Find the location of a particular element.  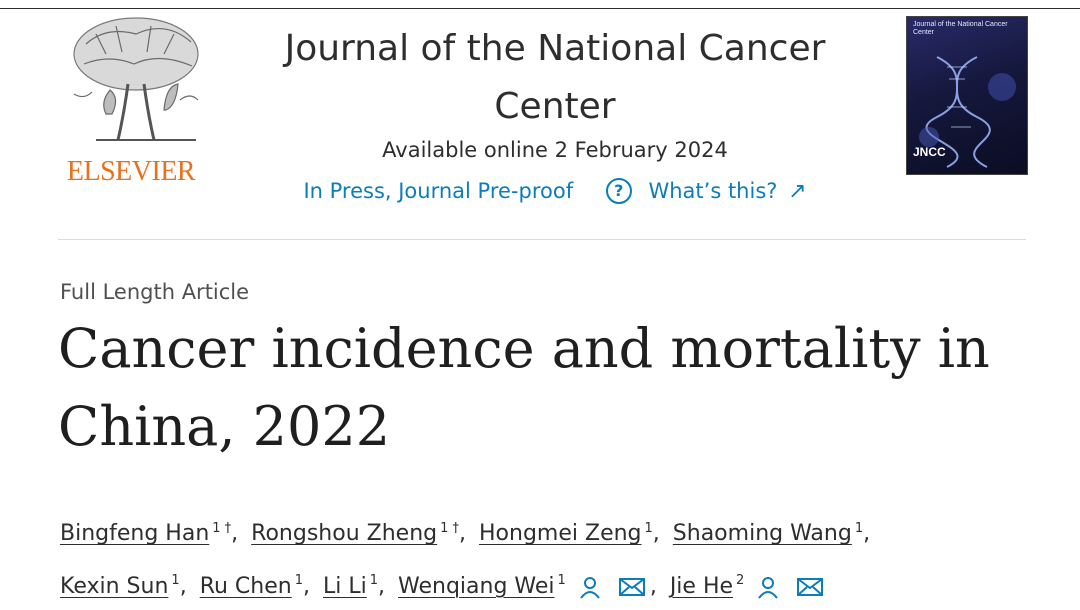

author-item: Wenqiang Wei 1 , is located at coordinates (530, 586).